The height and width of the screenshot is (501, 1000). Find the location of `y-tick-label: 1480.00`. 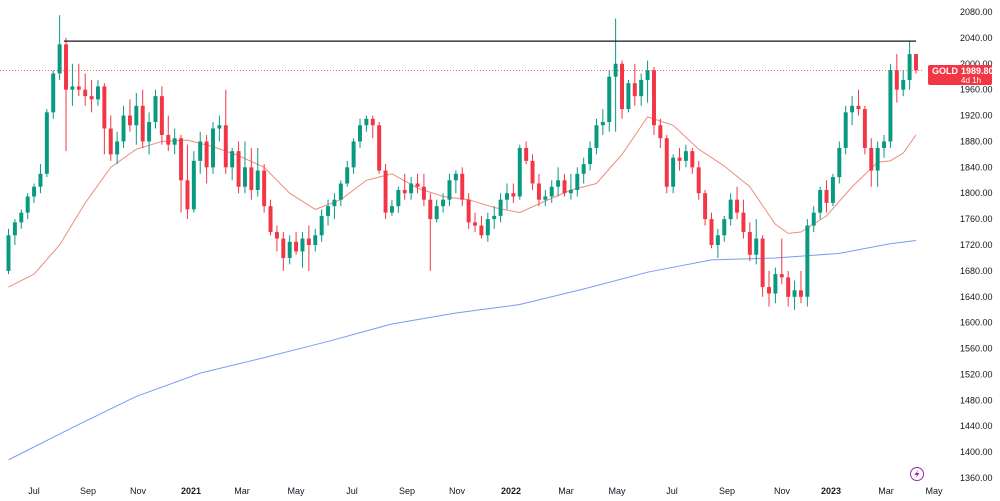

y-tick-label: 1480.00 is located at coordinates (976, 400).